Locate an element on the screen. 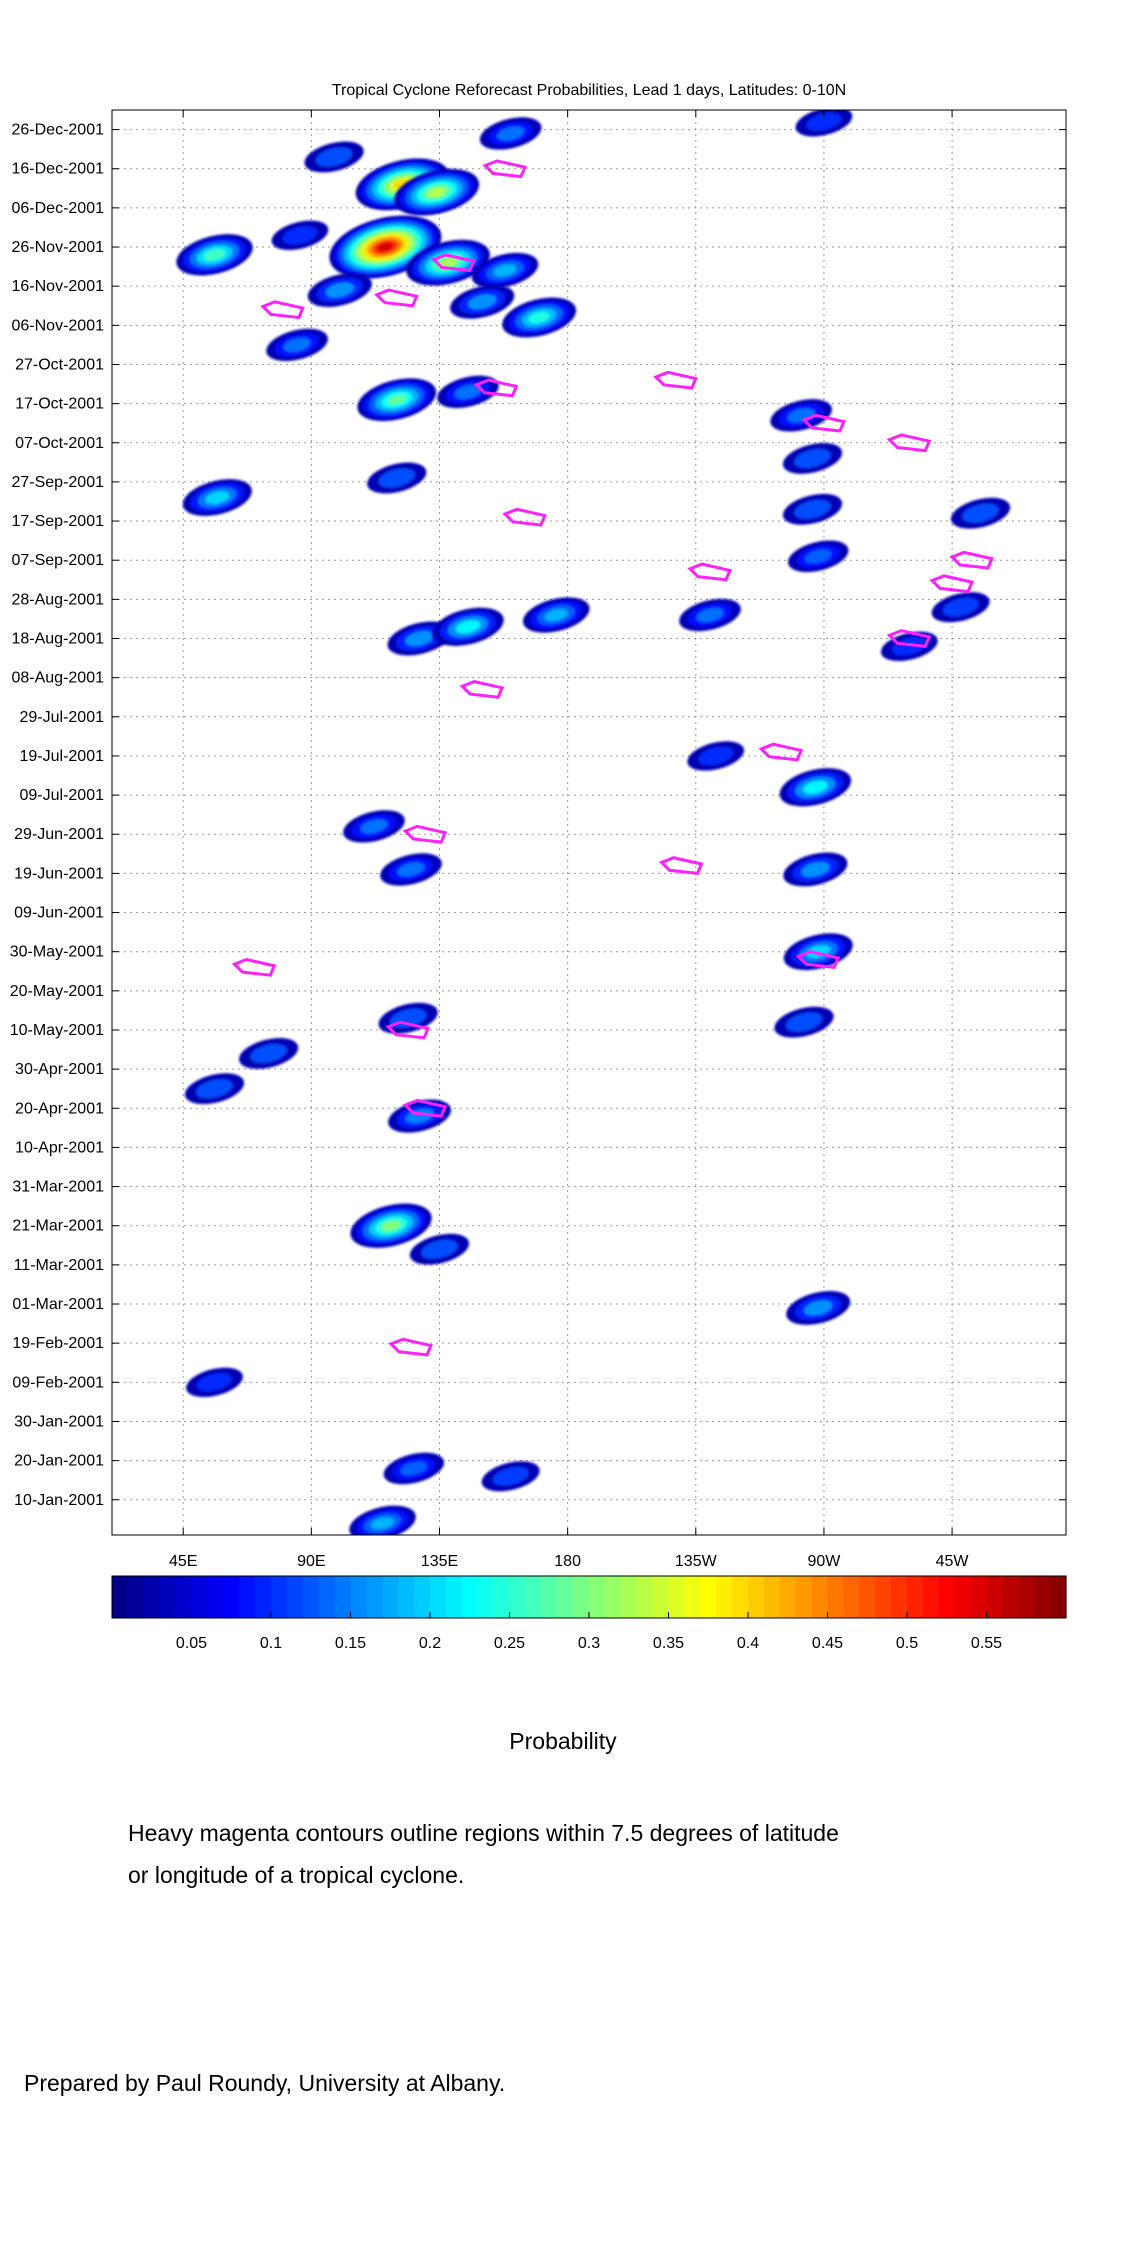 This screenshot has height=2250, width=1126. y-tick-label: 29-Jun-2001 is located at coordinates (59, 834).